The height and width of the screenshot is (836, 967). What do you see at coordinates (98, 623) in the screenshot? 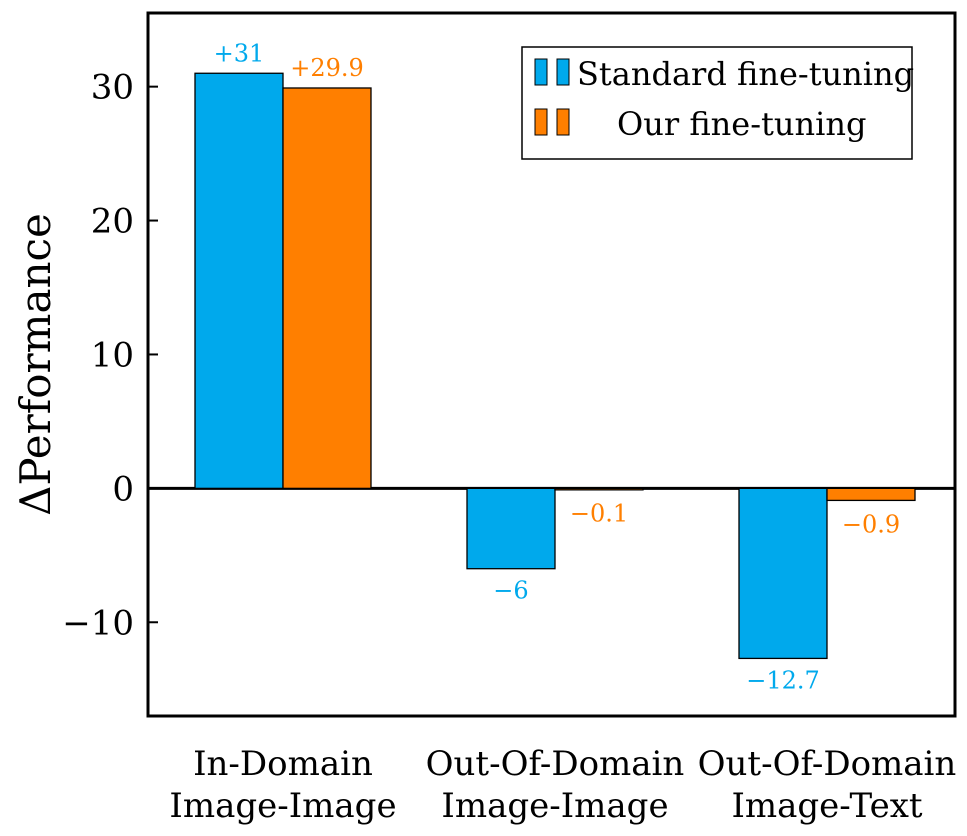
I see `y-tick-label: −10` at bounding box center [98, 623].